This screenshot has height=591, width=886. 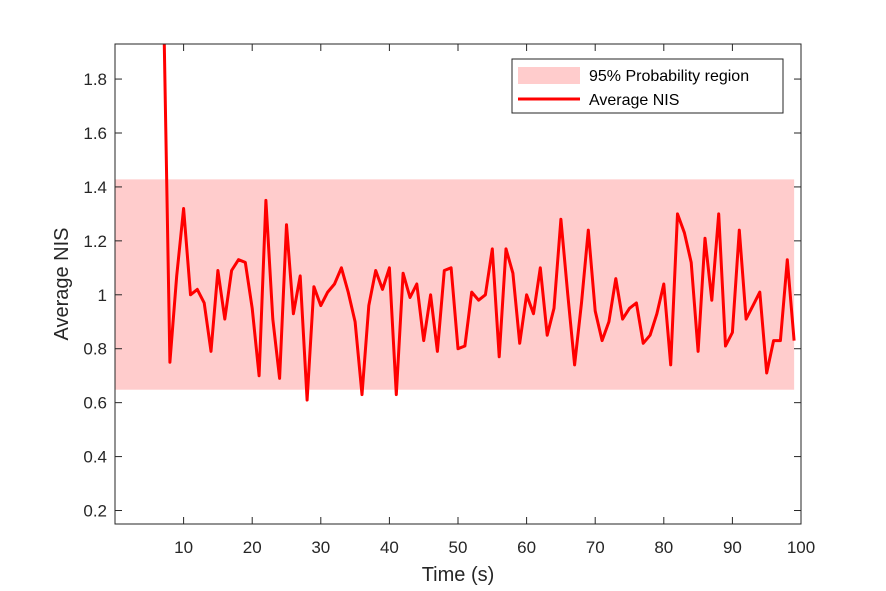 What do you see at coordinates (62, 283) in the screenshot?
I see `y-axis-title: Average NIS` at bounding box center [62, 283].